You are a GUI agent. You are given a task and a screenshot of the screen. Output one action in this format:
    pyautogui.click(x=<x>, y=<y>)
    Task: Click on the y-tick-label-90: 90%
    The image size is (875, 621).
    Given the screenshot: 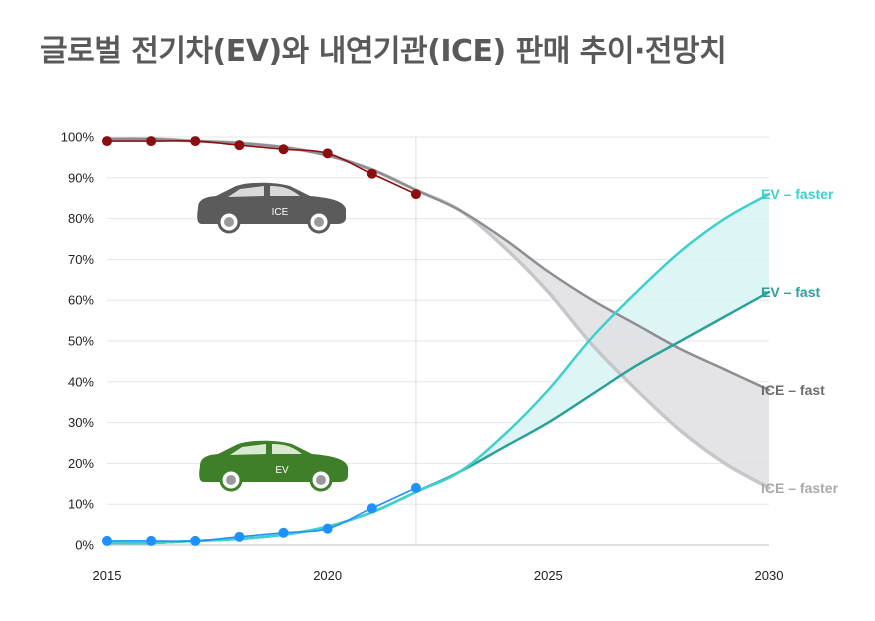 What is the action you would take?
    pyautogui.click(x=81, y=177)
    